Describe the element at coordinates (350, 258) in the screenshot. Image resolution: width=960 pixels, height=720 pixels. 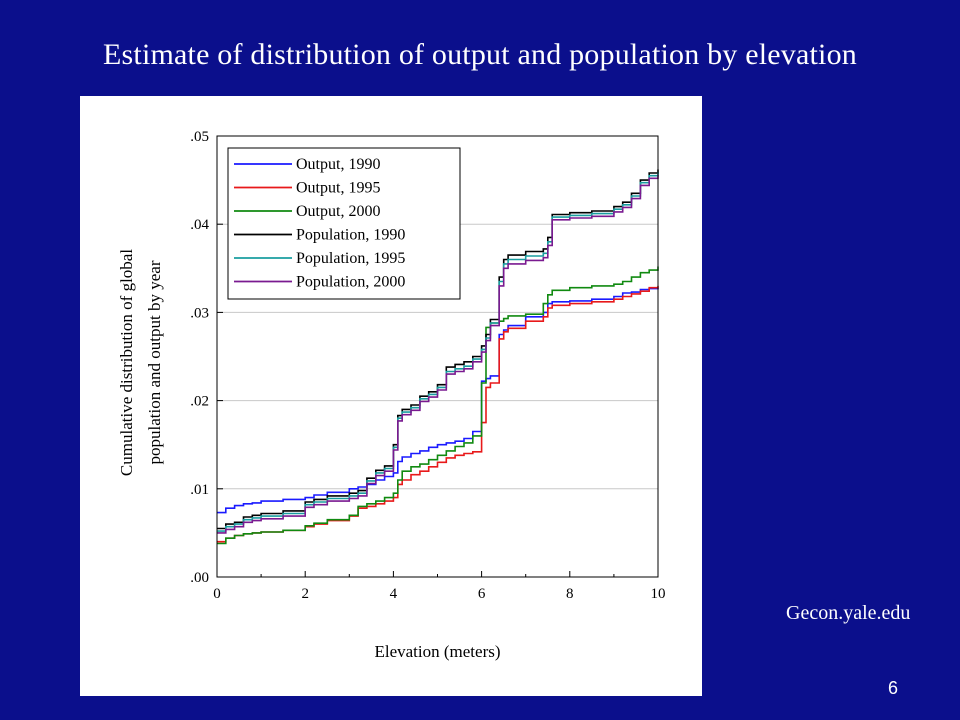
I see `legend-label: Population, 1995` at that location.